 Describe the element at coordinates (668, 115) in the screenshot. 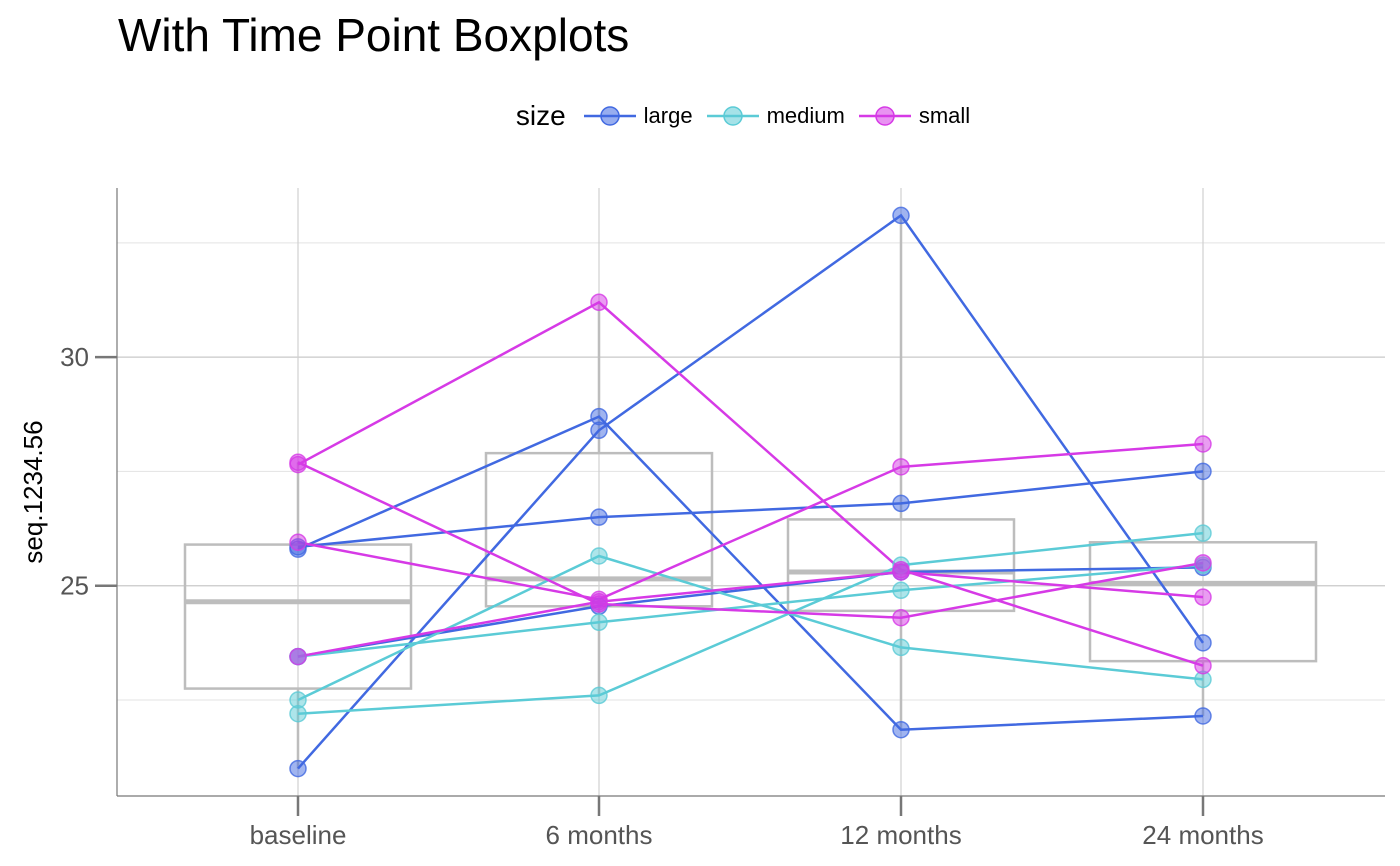

I see `legend-label-large: large` at that location.